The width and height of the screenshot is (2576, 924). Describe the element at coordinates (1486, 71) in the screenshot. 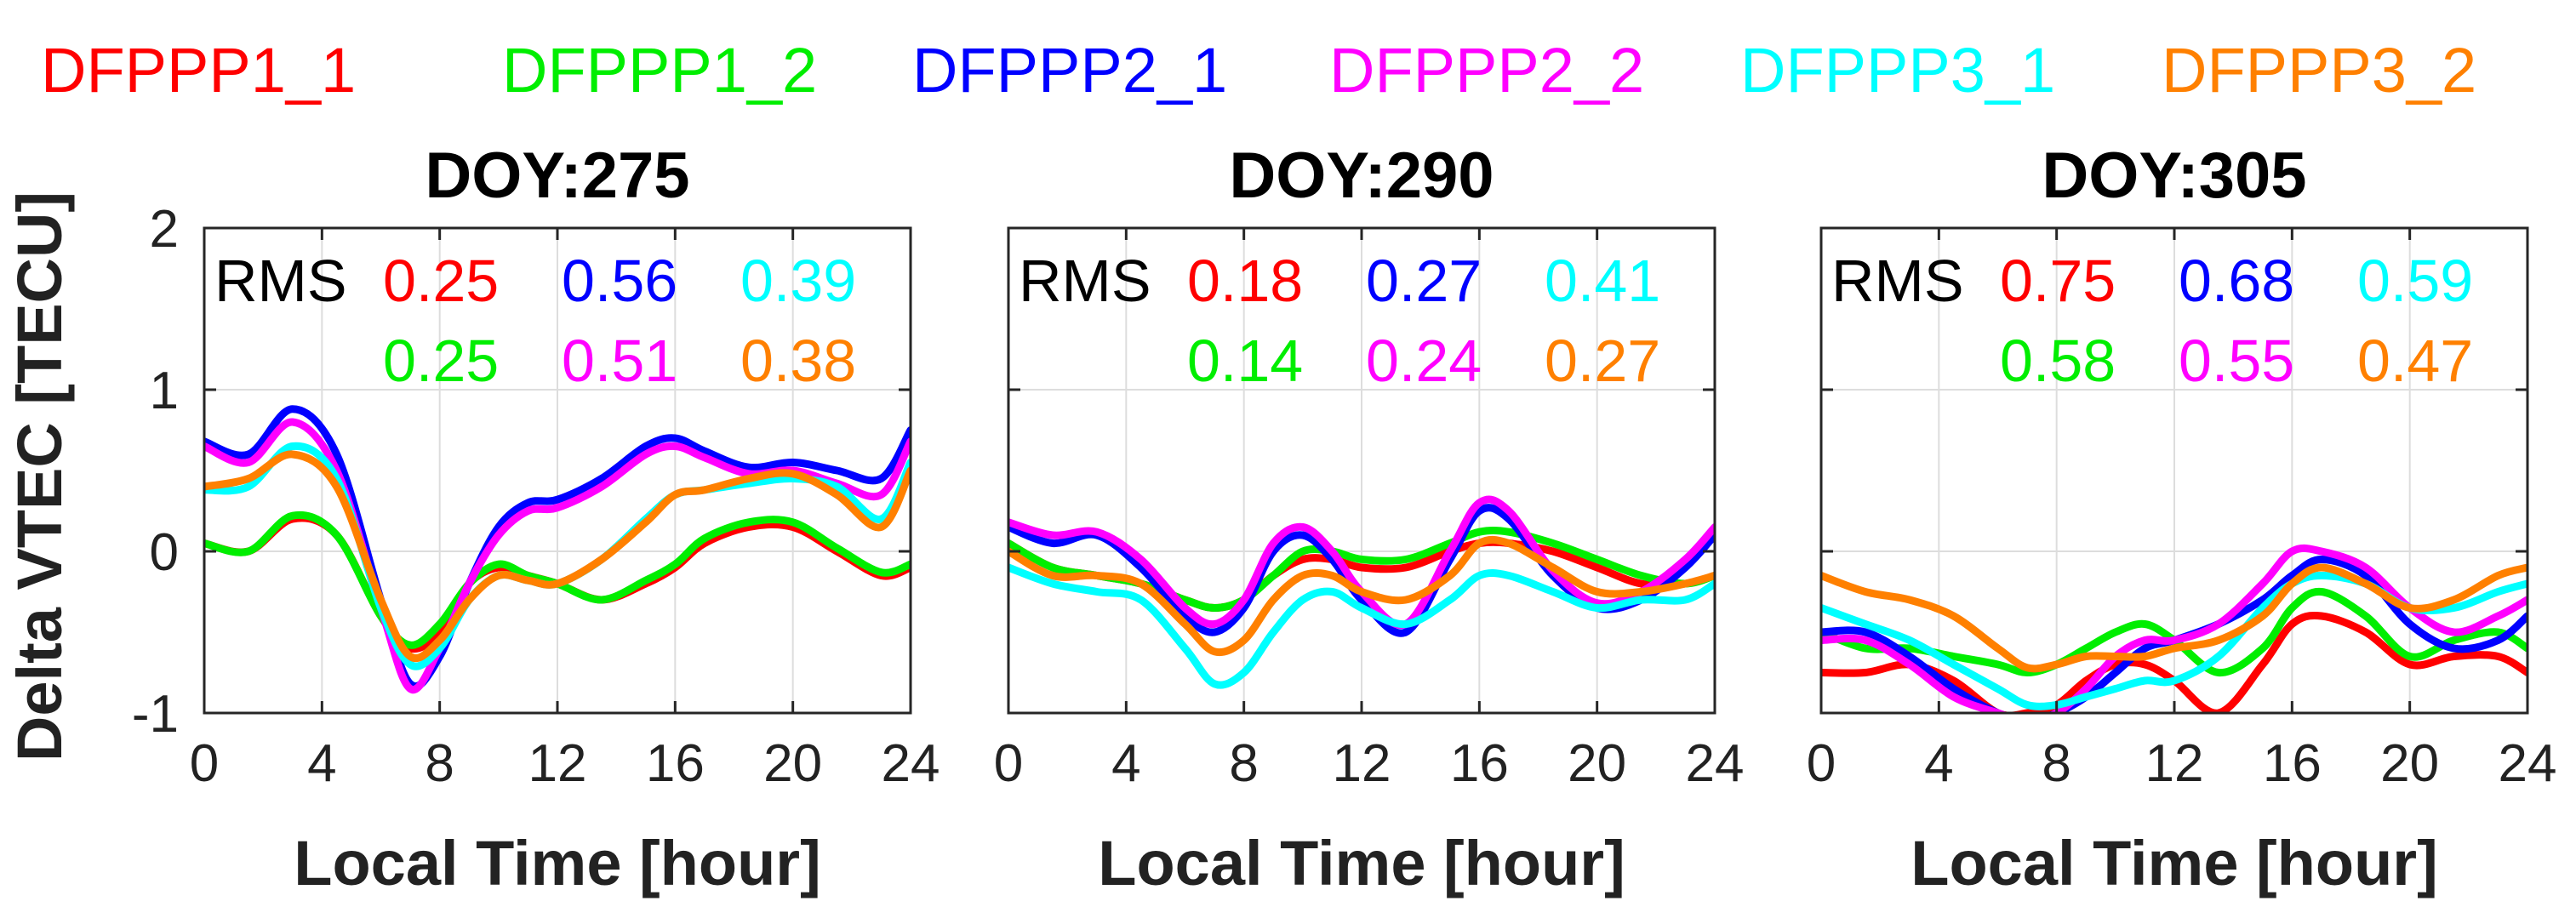

I see `legend-entry-dfppp2-2: DFPPP2_2` at that location.